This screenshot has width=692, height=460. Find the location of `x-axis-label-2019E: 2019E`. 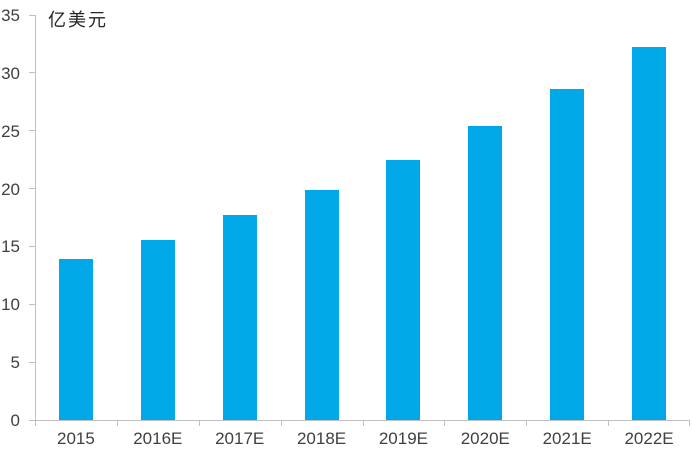

x-axis-label-2019E: 2019E is located at coordinates (403, 438).